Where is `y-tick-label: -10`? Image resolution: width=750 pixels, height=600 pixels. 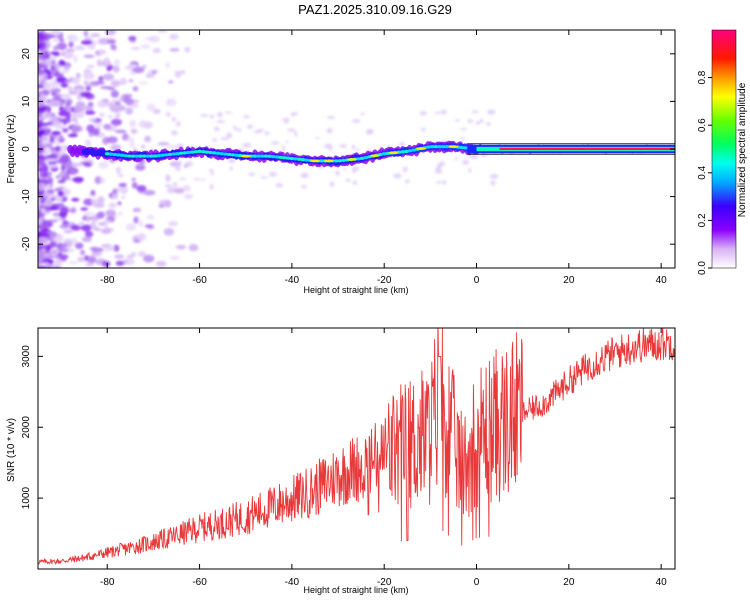 y-tick-label: -10 is located at coordinates (26, 196).